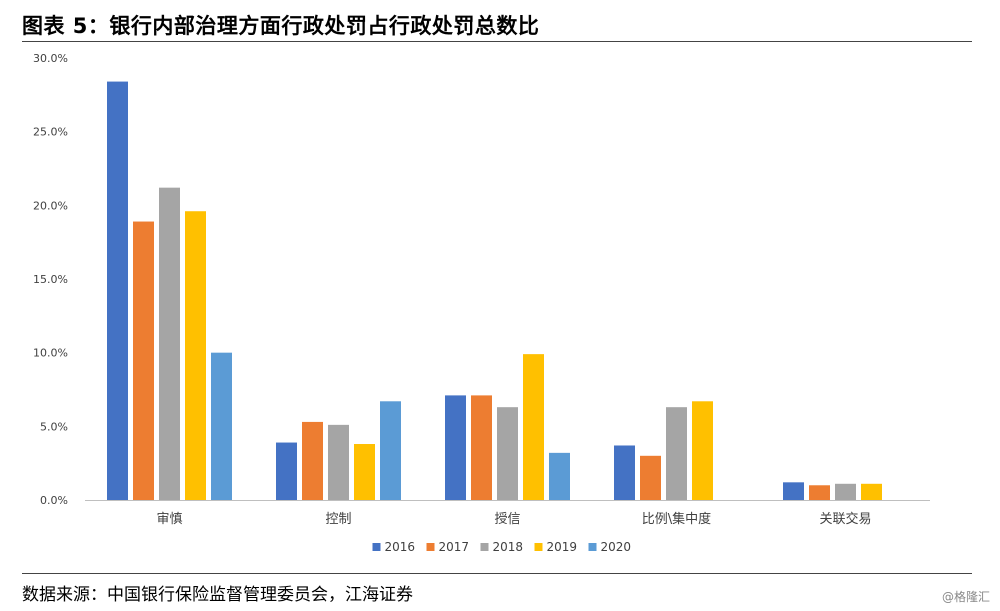 The height and width of the screenshot is (611, 1000). What do you see at coordinates (538, 547) in the screenshot?
I see `legend-swatch-2019` at bounding box center [538, 547].